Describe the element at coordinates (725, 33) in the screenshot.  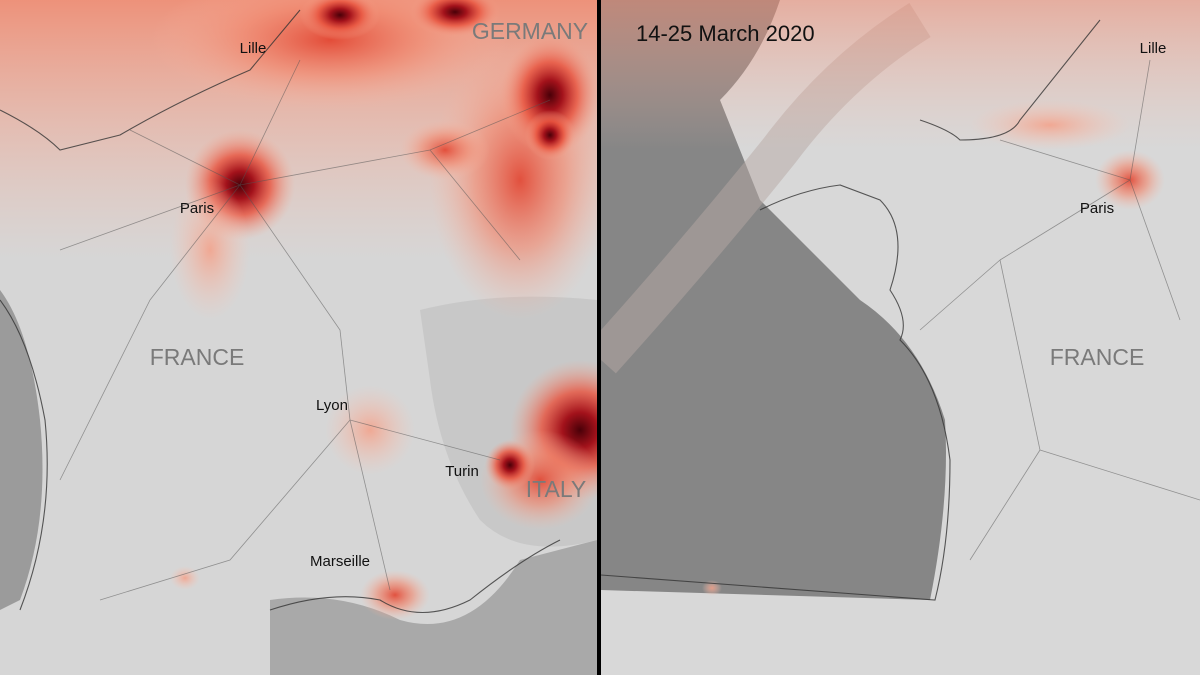
I see `panel-title: 14-25 March 2020` at that location.